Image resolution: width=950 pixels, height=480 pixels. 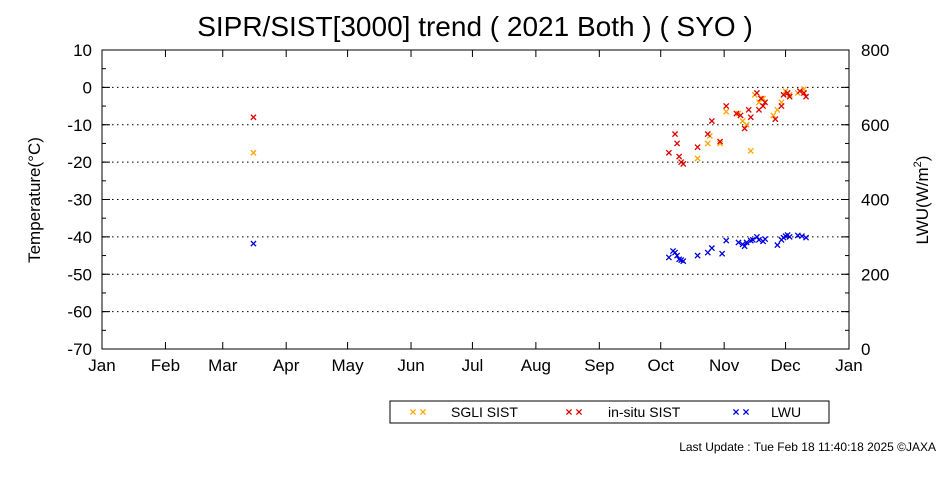 I want to click on y-tick-label-left: -50, so click(x=79, y=274).